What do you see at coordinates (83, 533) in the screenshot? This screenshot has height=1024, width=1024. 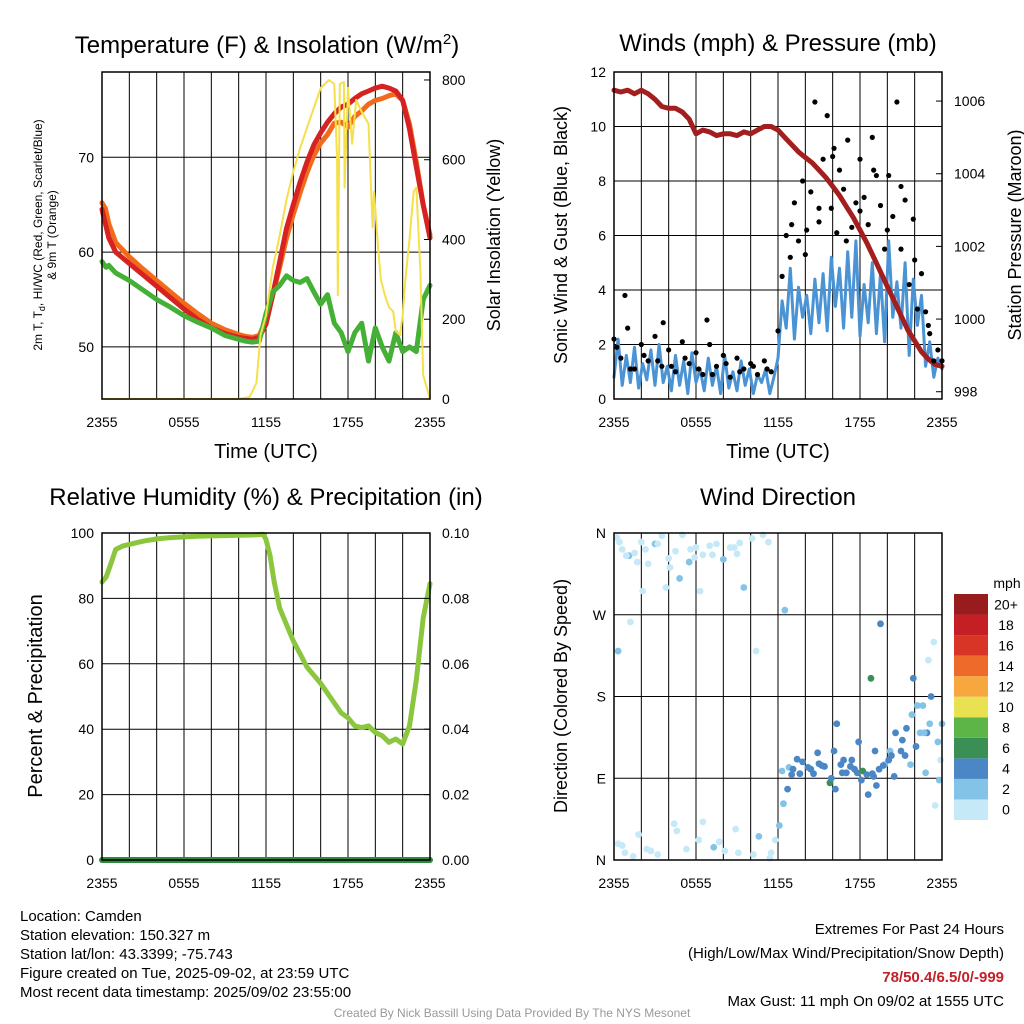 I see `humidity-precip-panel-y-tick: 100` at bounding box center [83, 533].